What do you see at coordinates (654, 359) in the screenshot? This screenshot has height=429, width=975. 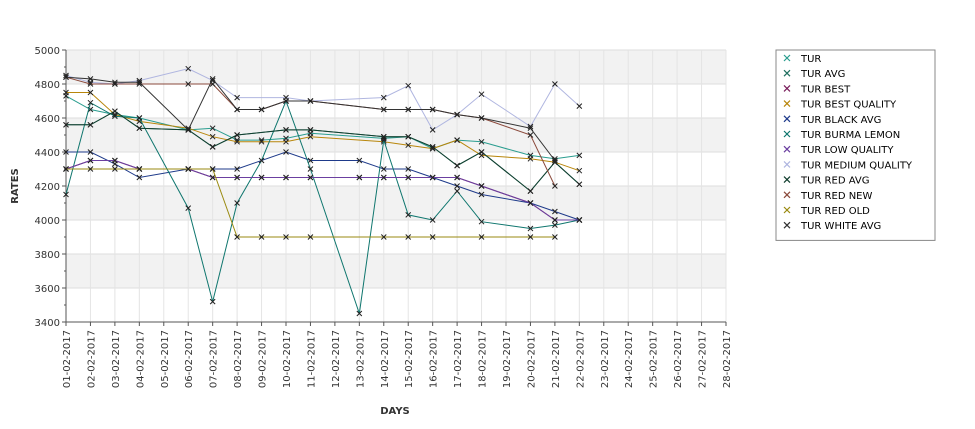 I see `x-tick-label: 25-02-2017` at bounding box center [654, 359].